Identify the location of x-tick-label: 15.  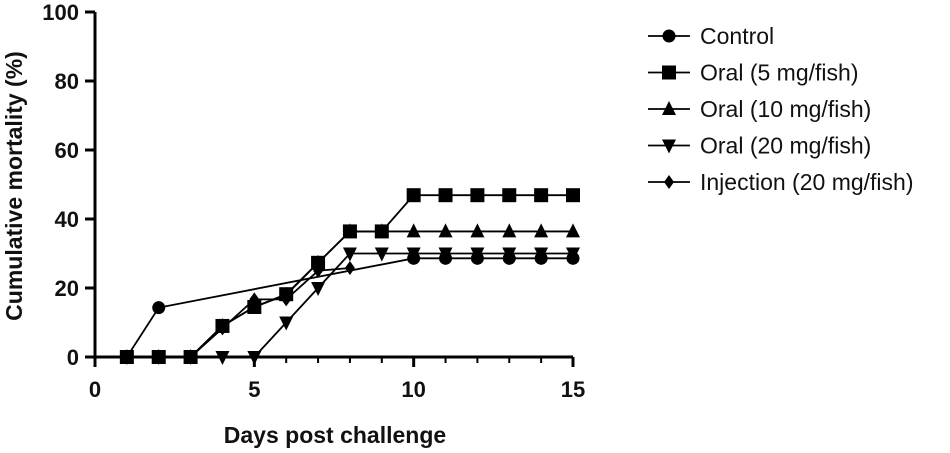
(573, 389).